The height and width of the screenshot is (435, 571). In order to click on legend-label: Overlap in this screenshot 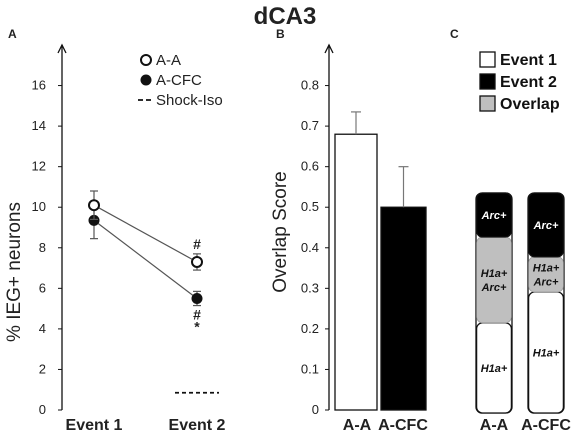, I will do `click(530, 104)`.